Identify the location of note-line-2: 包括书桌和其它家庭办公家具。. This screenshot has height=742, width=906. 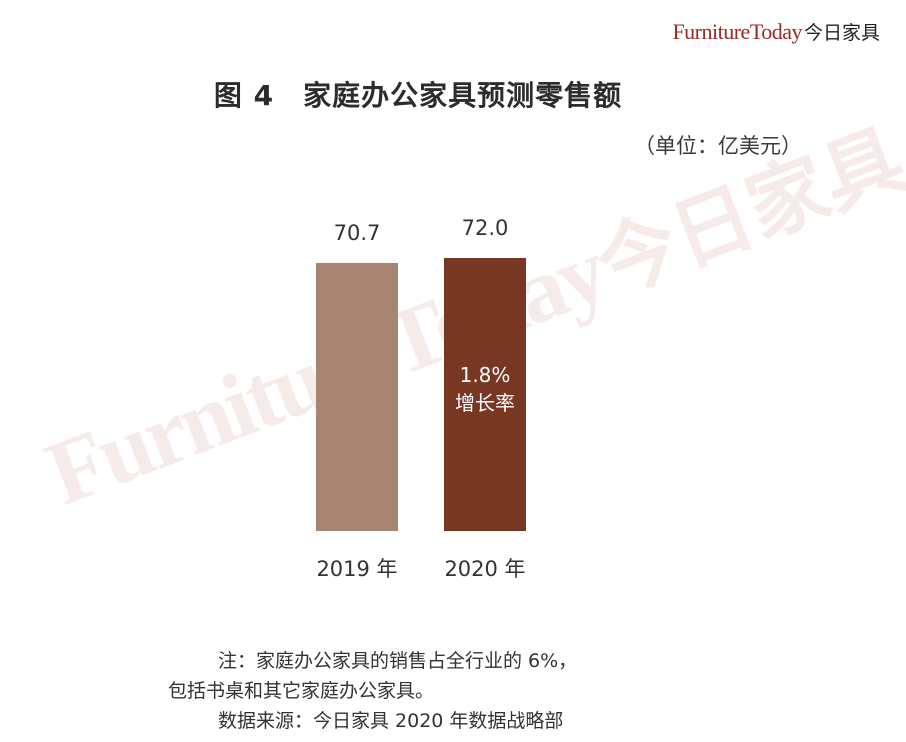
(301, 691).